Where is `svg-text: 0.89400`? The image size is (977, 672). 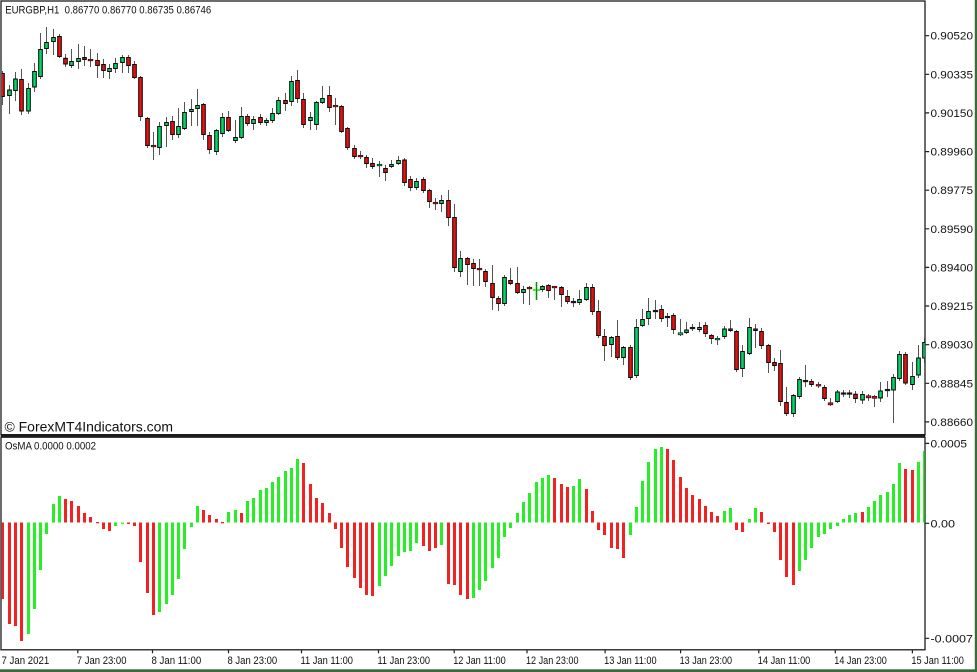 svg-text: 0.89400 is located at coordinates (952, 268).